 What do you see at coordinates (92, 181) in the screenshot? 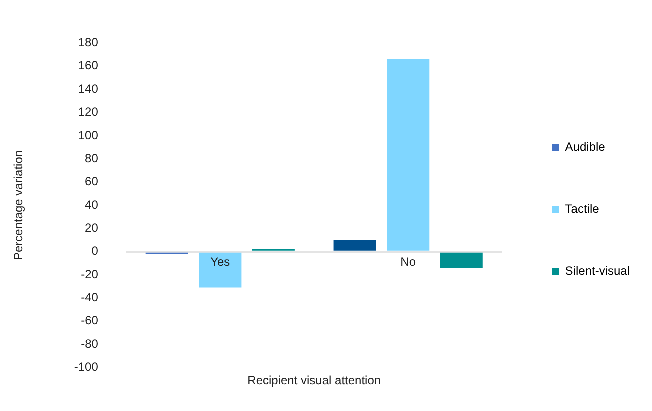
I see `y-tick-label: 60` at bounding box center [92, 181].